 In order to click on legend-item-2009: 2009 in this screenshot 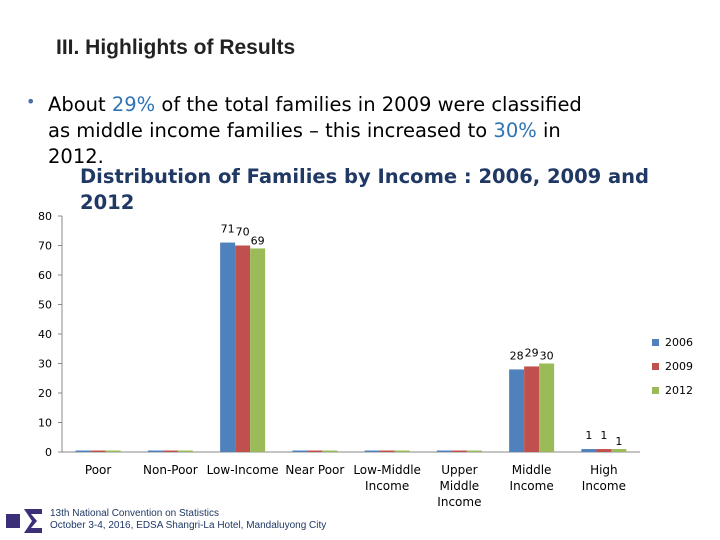, I will do `click(672, 366)`.